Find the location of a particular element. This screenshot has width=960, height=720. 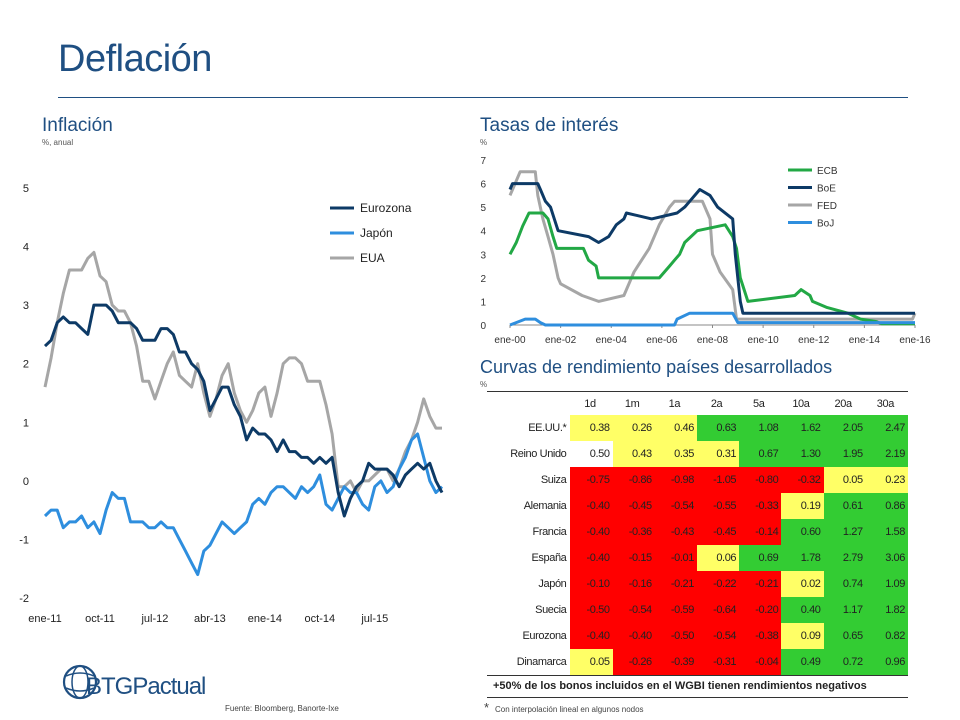

yield-cell: 0.61 is located at coordinates (844, 506).